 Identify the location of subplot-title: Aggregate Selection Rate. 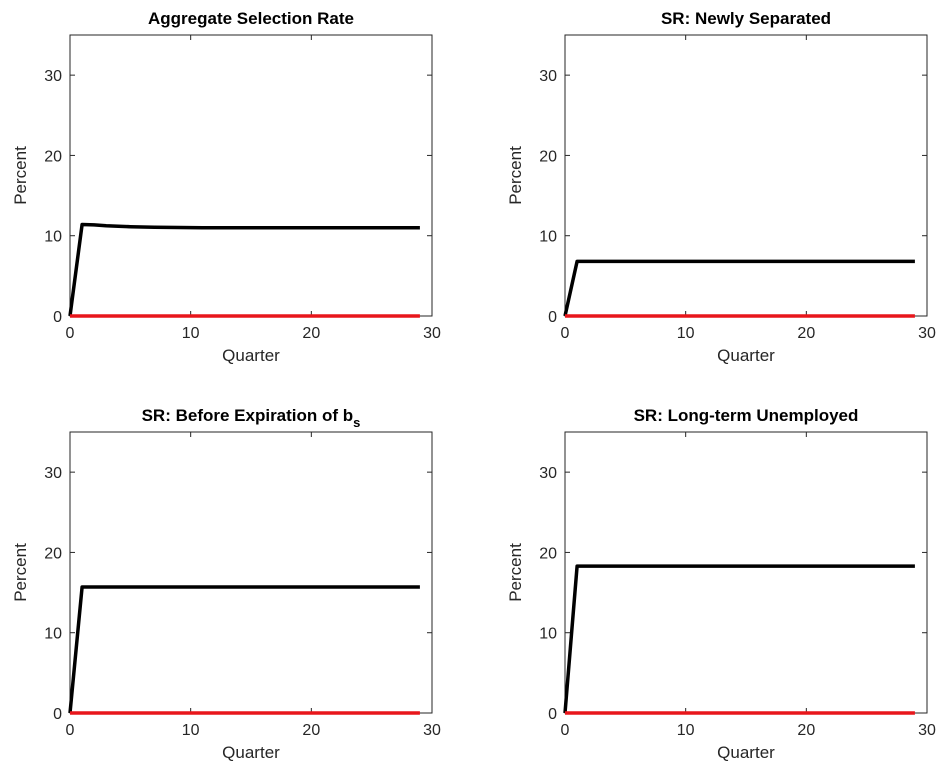
(251, 18).